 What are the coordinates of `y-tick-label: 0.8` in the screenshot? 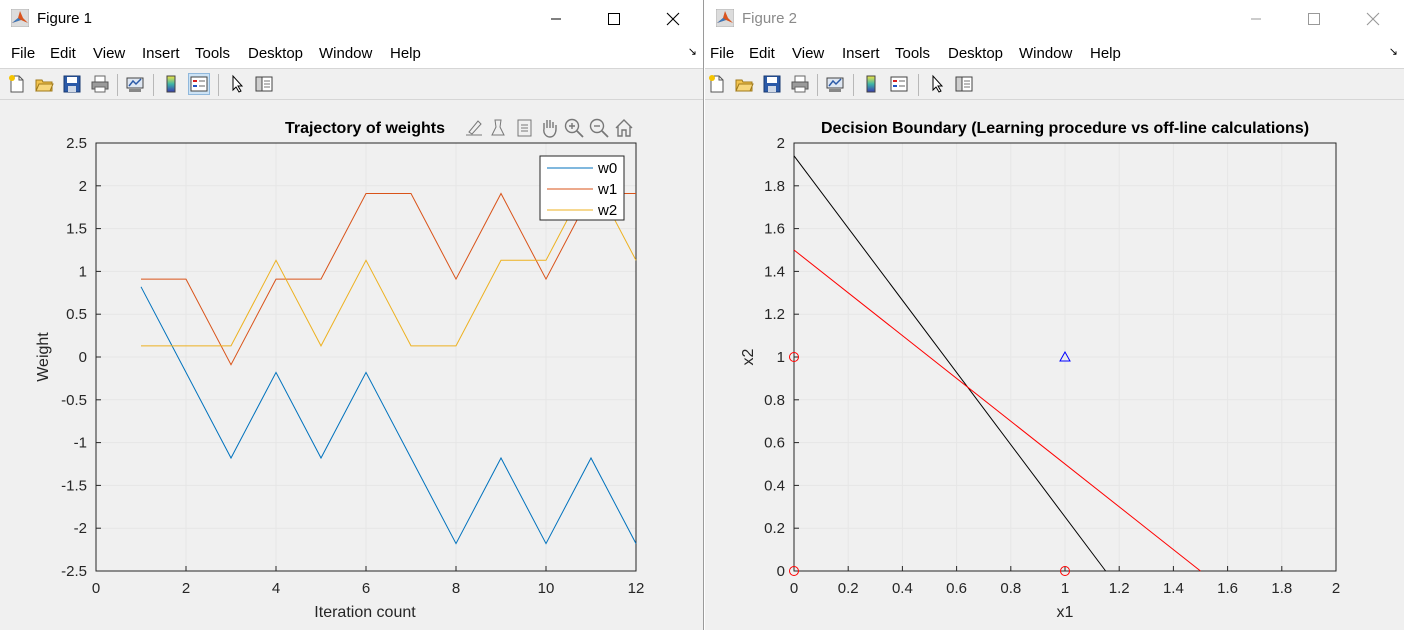 It's located at (774, 400).